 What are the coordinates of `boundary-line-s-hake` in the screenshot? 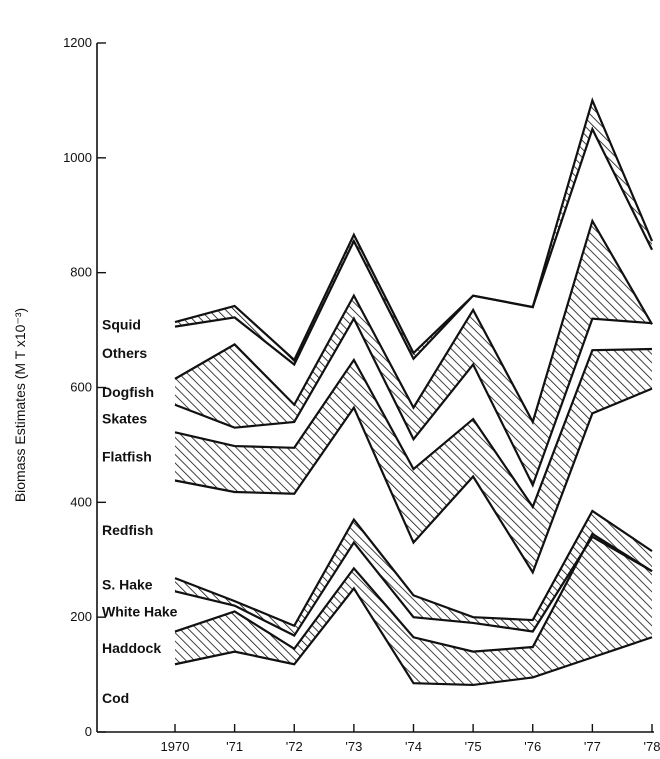 It's located at (413, 568).